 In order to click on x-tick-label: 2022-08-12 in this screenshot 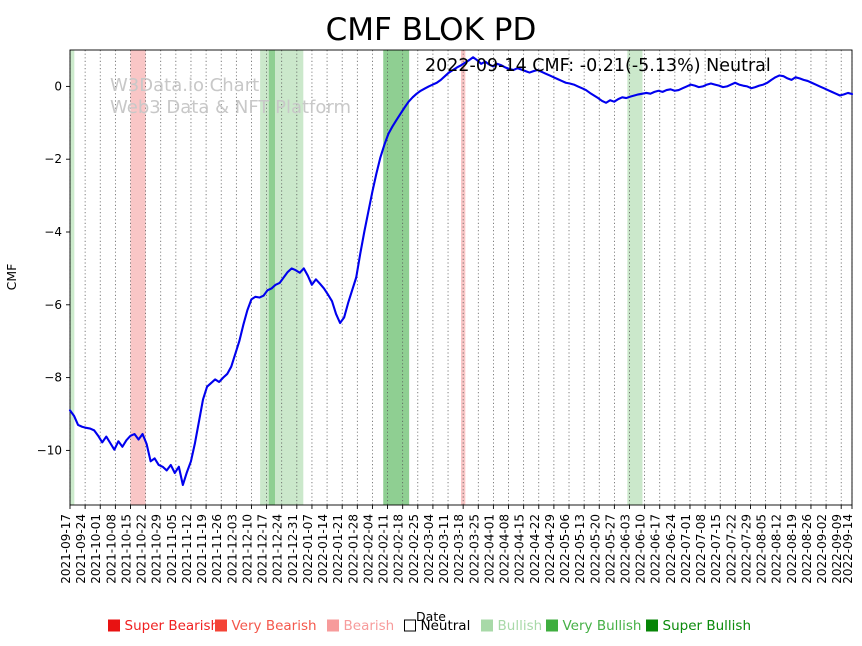, I will do `click(777, 549)`.